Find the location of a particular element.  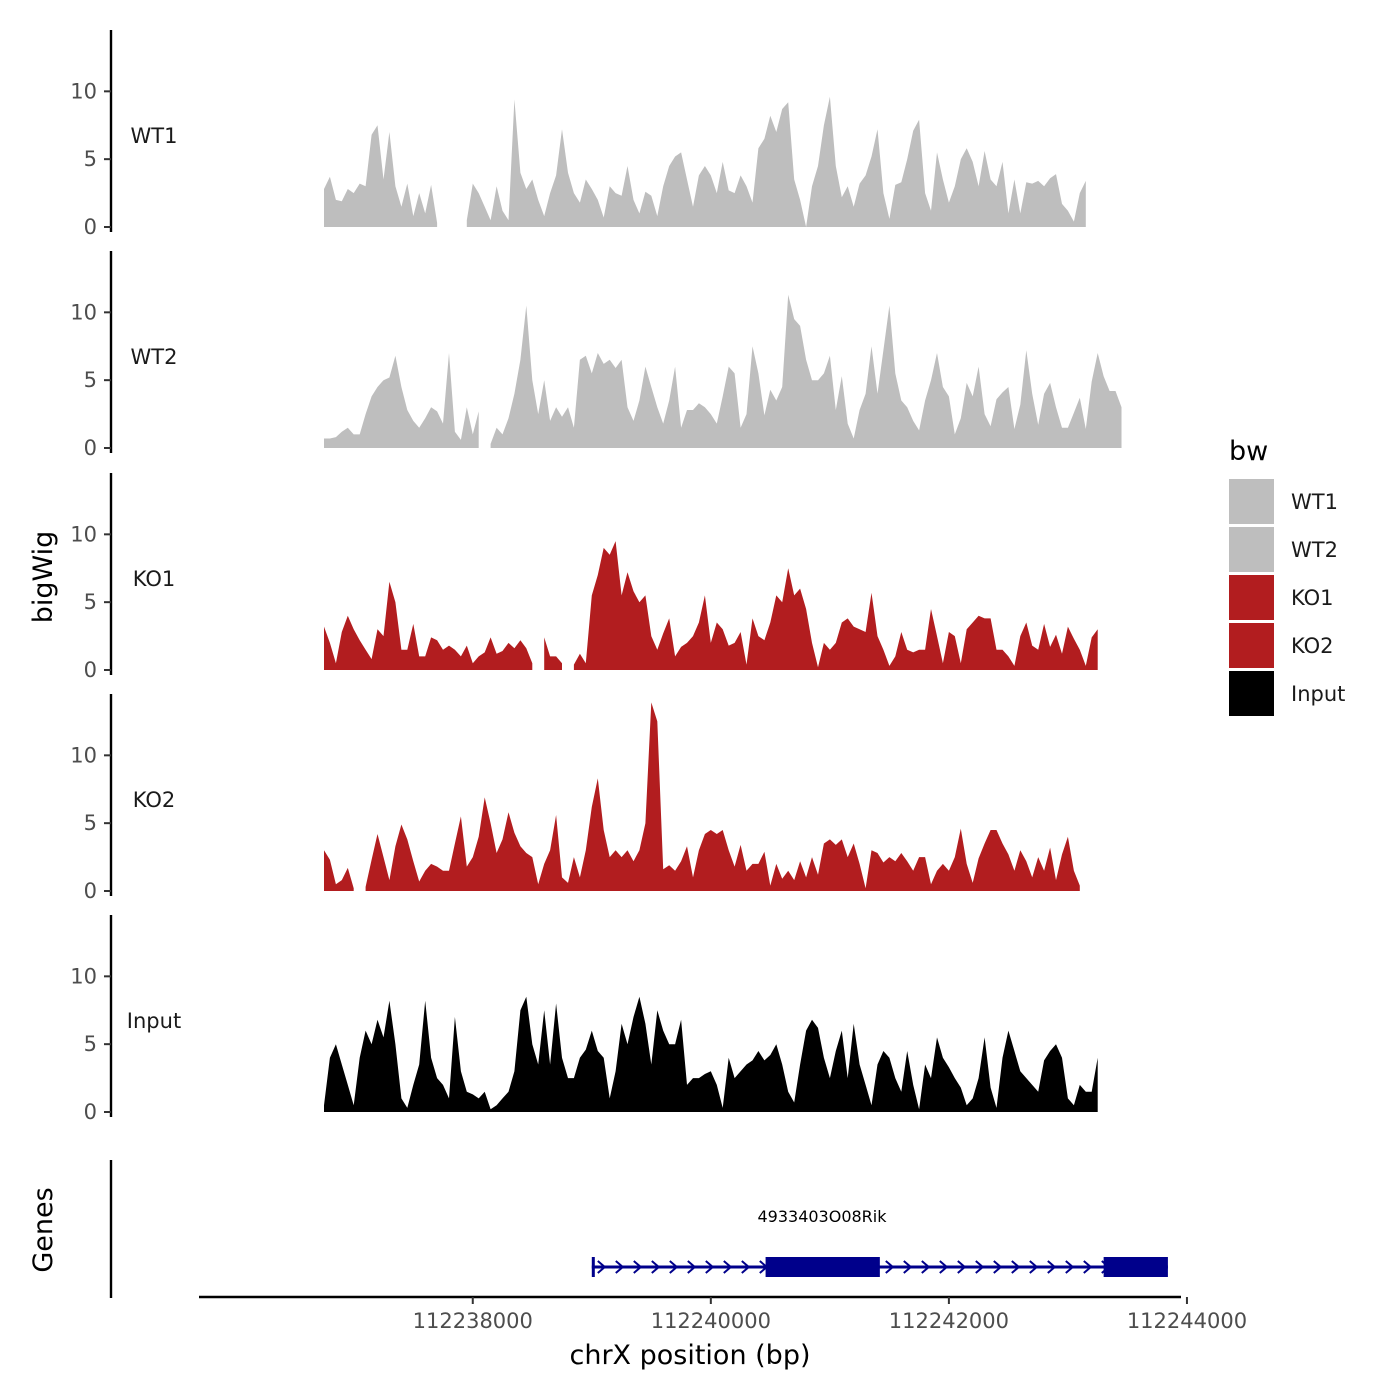

track-label: Input is located at coordinates (154, 1021).